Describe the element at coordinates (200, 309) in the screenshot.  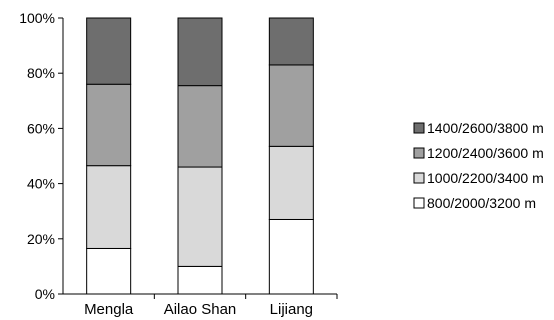
I see `x-tick-label: Ailao Shan` at that location.